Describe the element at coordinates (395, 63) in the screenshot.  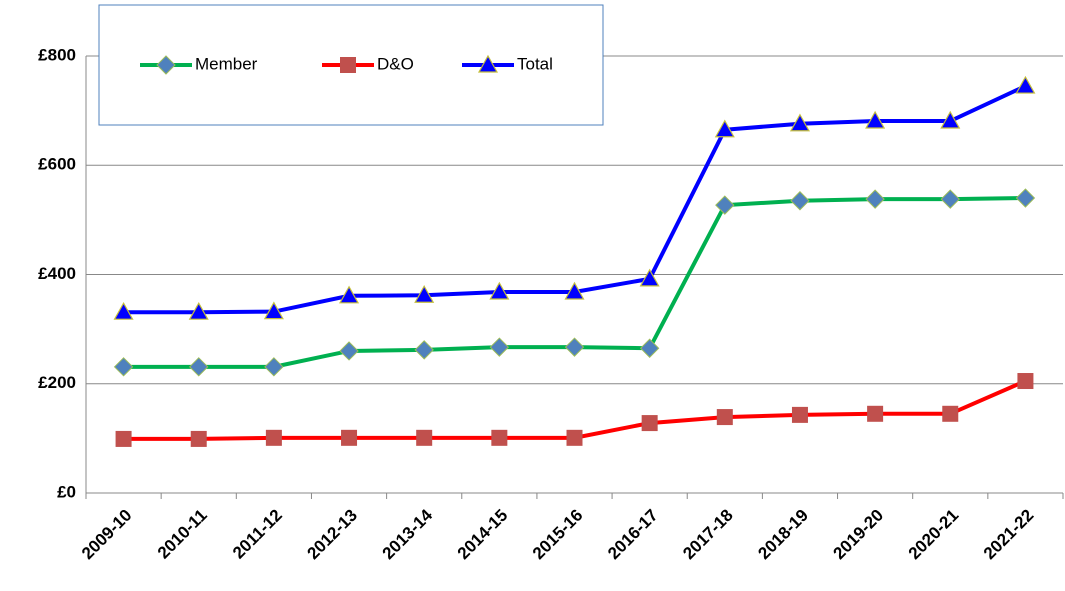
I see `legend-label: D&O` at that location.